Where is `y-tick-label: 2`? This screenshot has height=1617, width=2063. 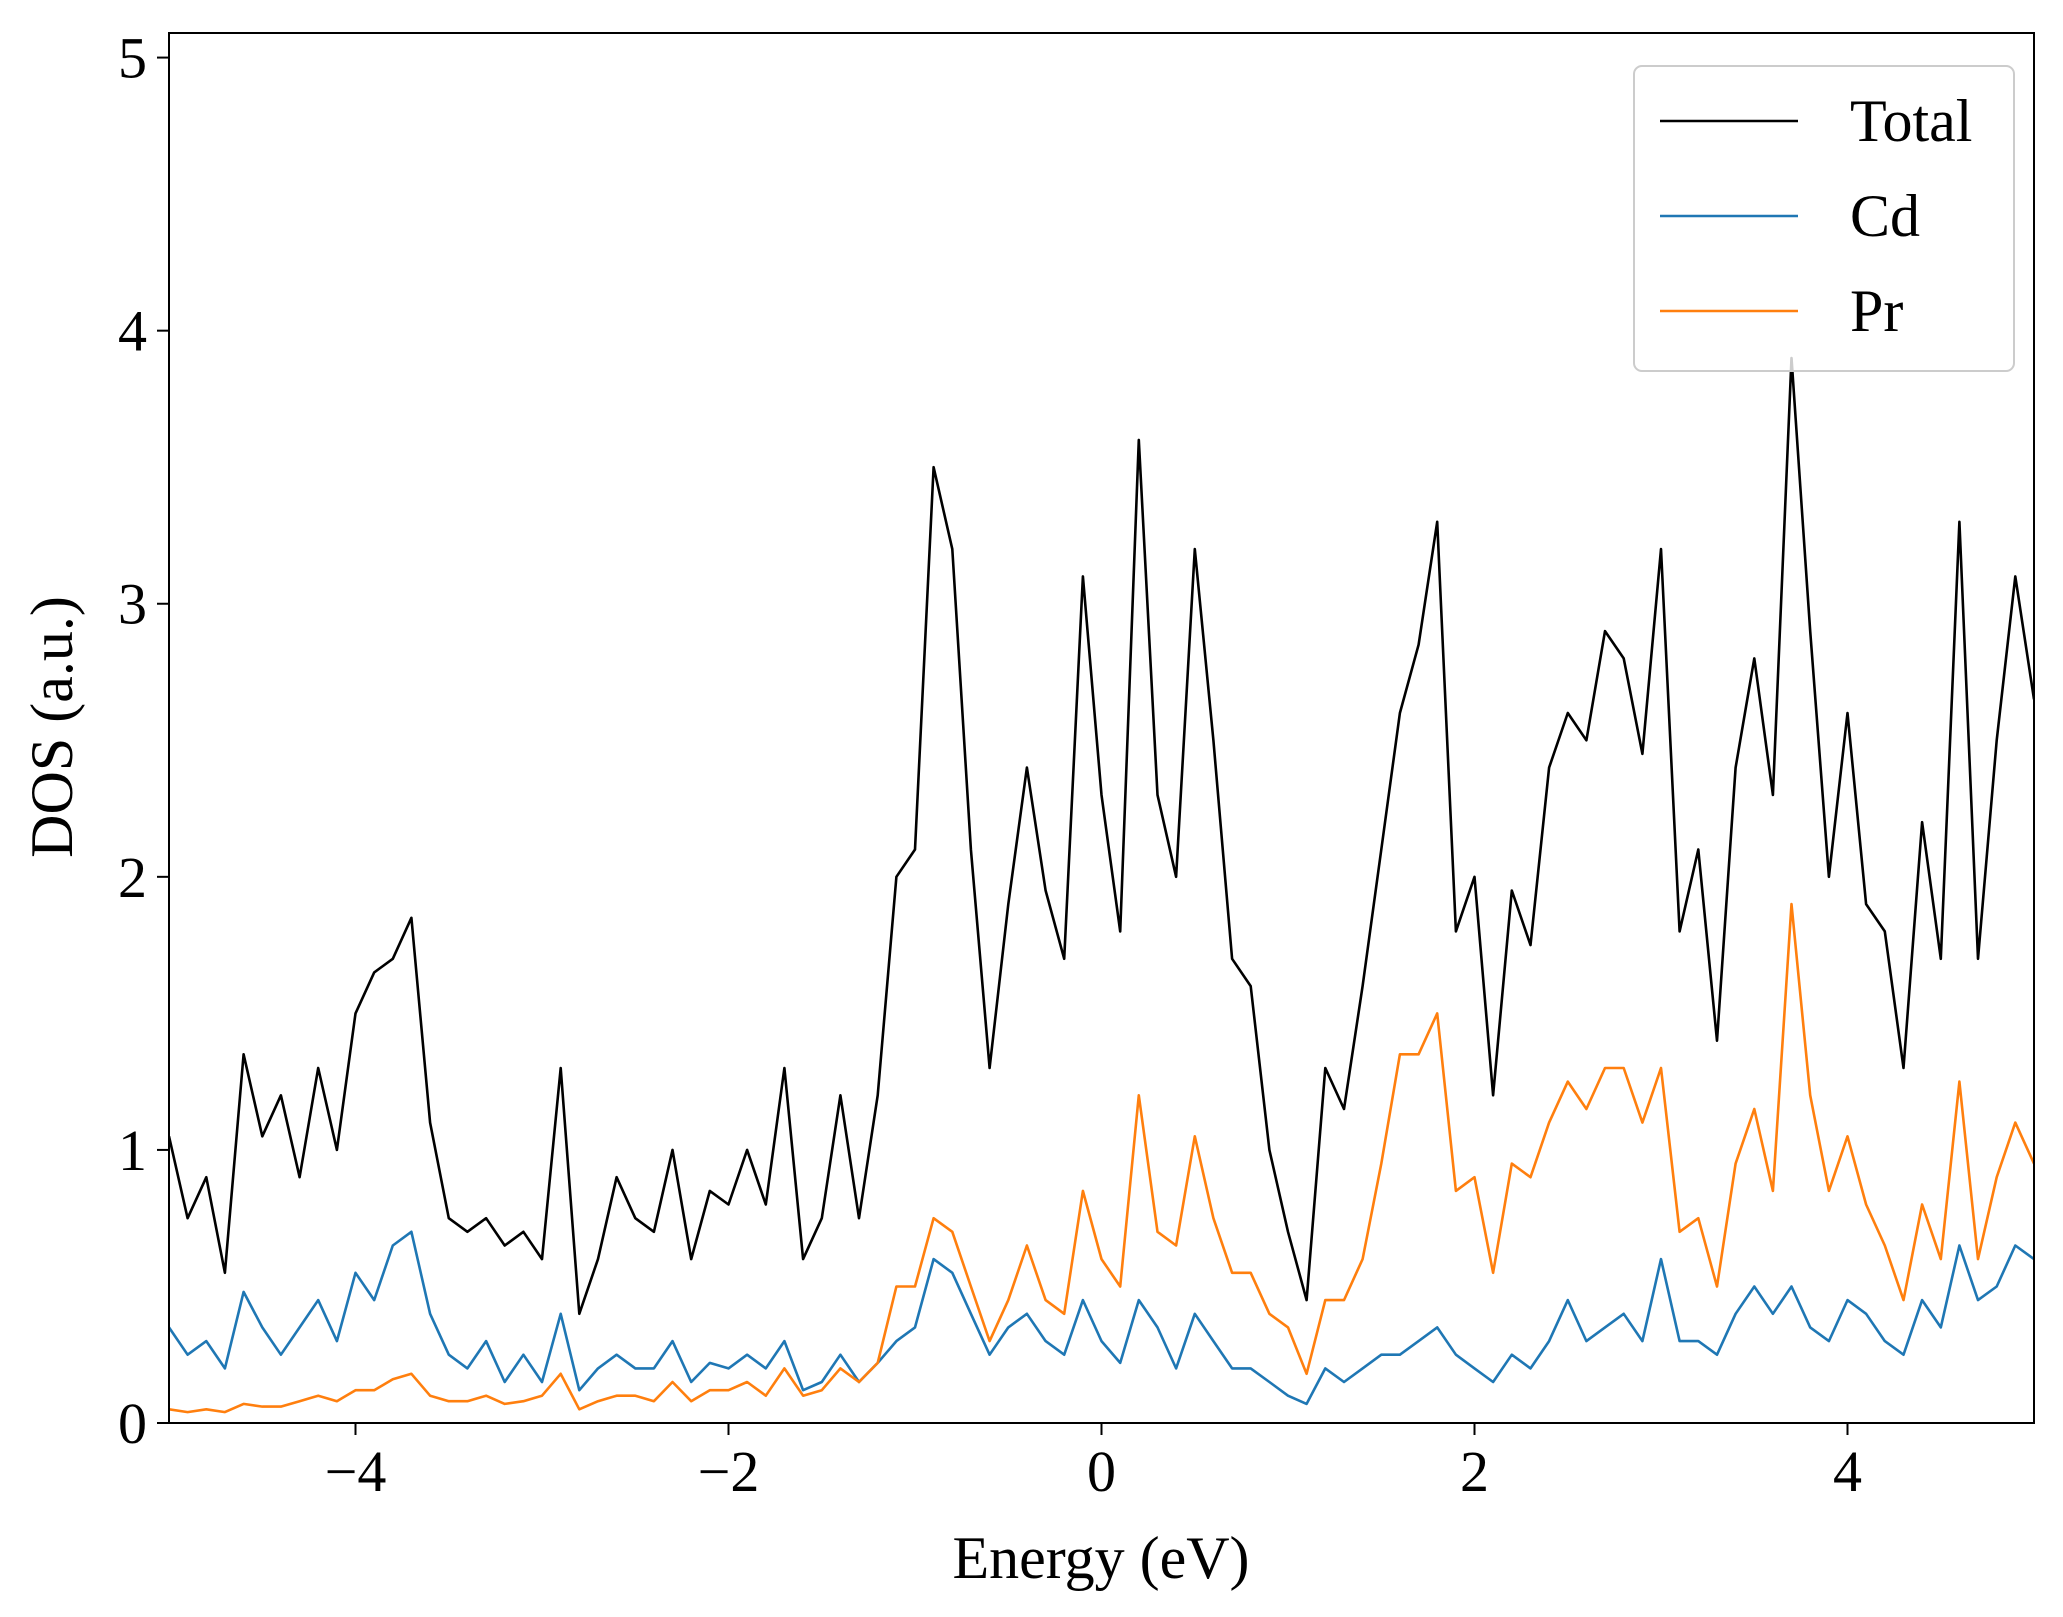 y-tick-label: 2 is located at coordinates (132, 877).